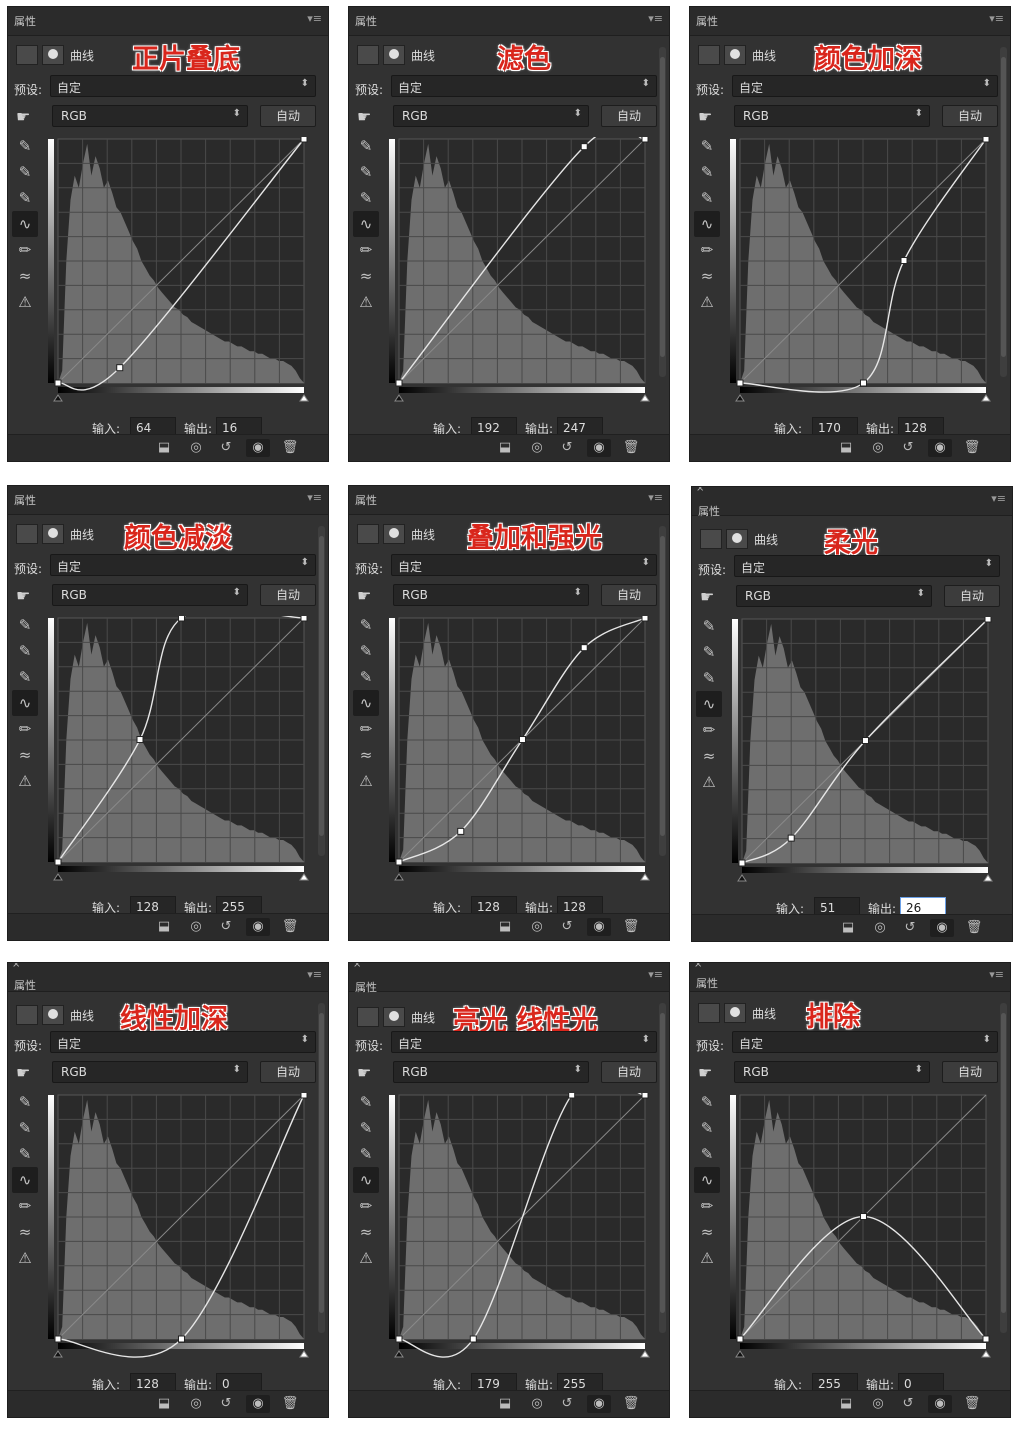 This screenshot has height=1448, width=1021. I want to click on layer-mask-icon, so click(394, 55).